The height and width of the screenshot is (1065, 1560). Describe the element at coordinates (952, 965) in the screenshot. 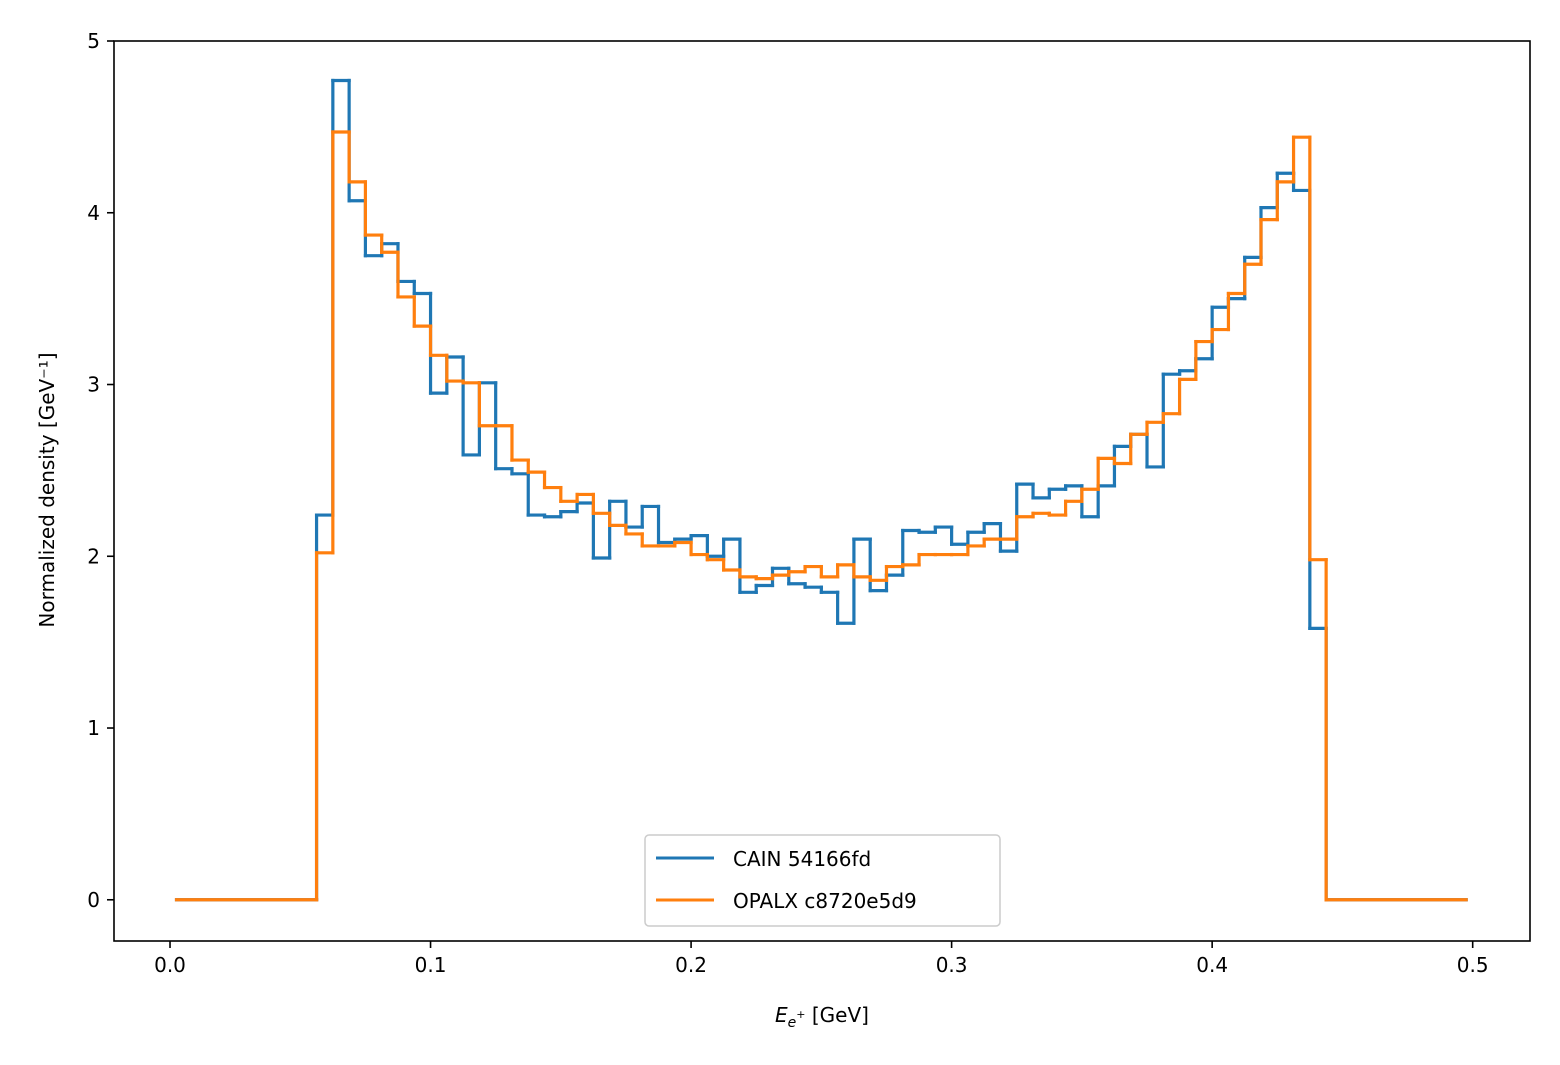

I see `x-tick-label: 0.3` at that location.